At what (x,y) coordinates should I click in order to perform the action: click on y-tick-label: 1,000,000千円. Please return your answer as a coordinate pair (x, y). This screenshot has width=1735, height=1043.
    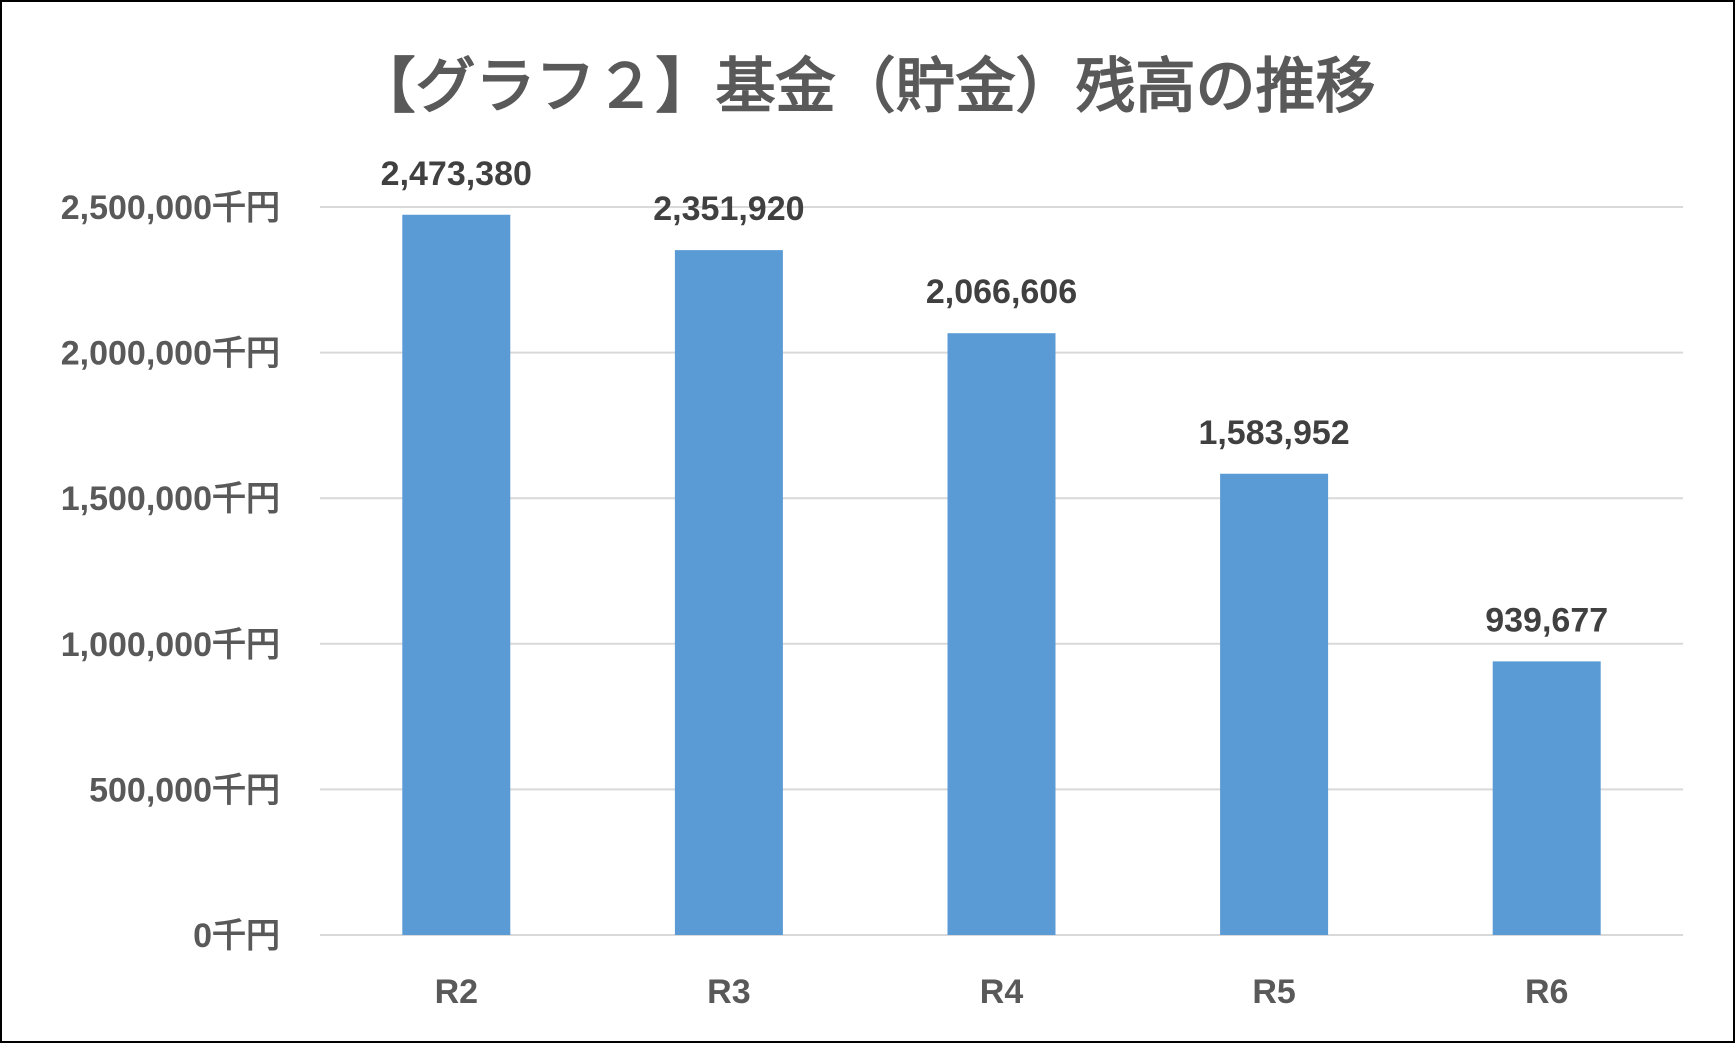
    Looking at the image, I should click on (170, 645).